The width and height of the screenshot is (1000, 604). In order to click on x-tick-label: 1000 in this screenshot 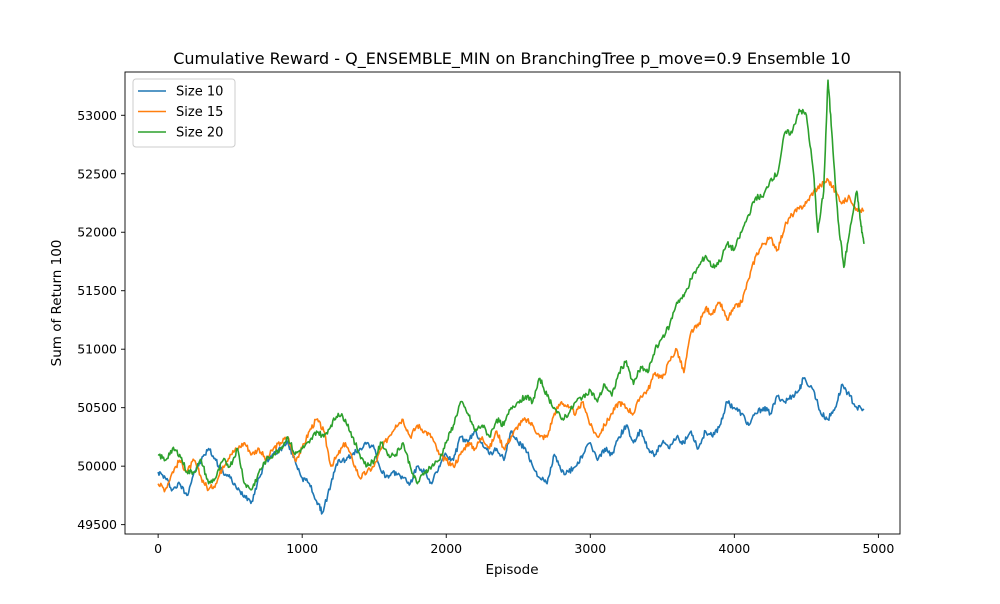, I will do `click(302, 548)`.